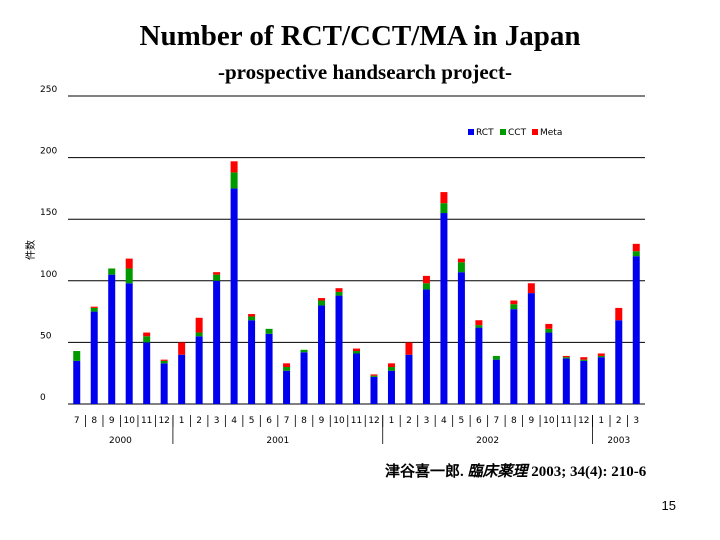 The height and width of the screenshot is (540, 720). I want to click on x-tick-label: 4, so click(234, 421).